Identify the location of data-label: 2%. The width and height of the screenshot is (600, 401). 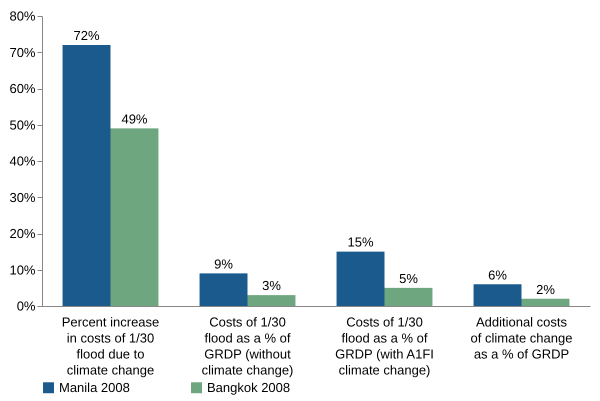
(546, 289).